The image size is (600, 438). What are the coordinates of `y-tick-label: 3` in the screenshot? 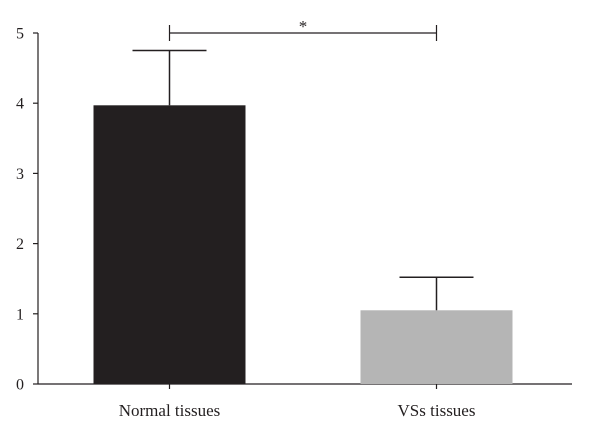 It's located at (20, 174).